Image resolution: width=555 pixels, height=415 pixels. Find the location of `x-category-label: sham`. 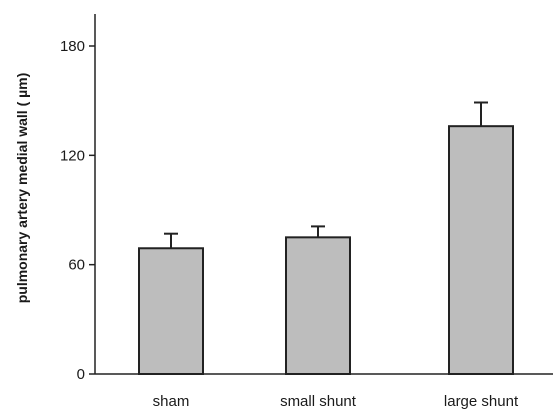

x-category-label: sham is located at coordinates (171, 401).